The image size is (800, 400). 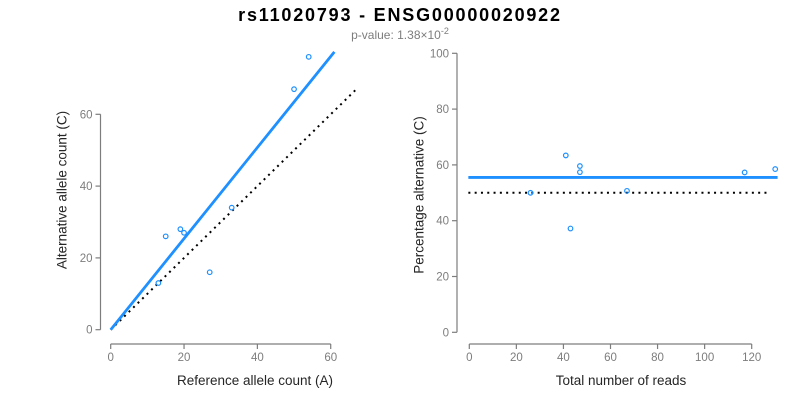 I want to click on right-y-axis-title: Percentage alternative (C), so click(x=419, y=195).